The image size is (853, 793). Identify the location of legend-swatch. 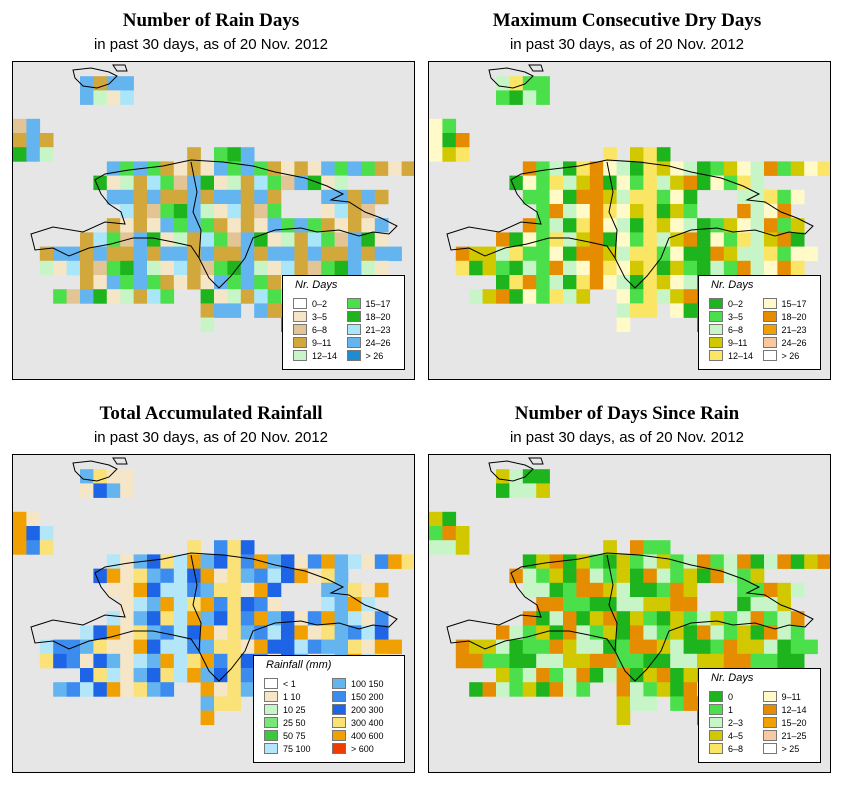
(339, 696).